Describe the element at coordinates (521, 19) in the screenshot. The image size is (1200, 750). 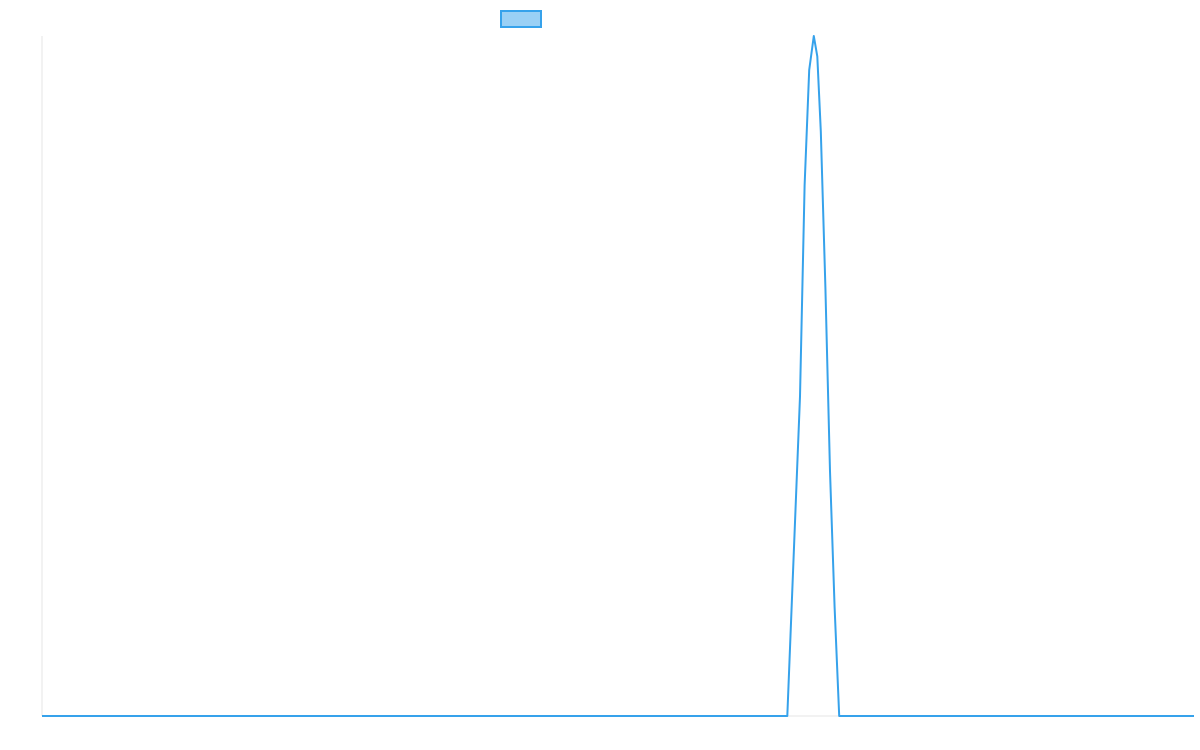
I see `legend-swatch` at that location.